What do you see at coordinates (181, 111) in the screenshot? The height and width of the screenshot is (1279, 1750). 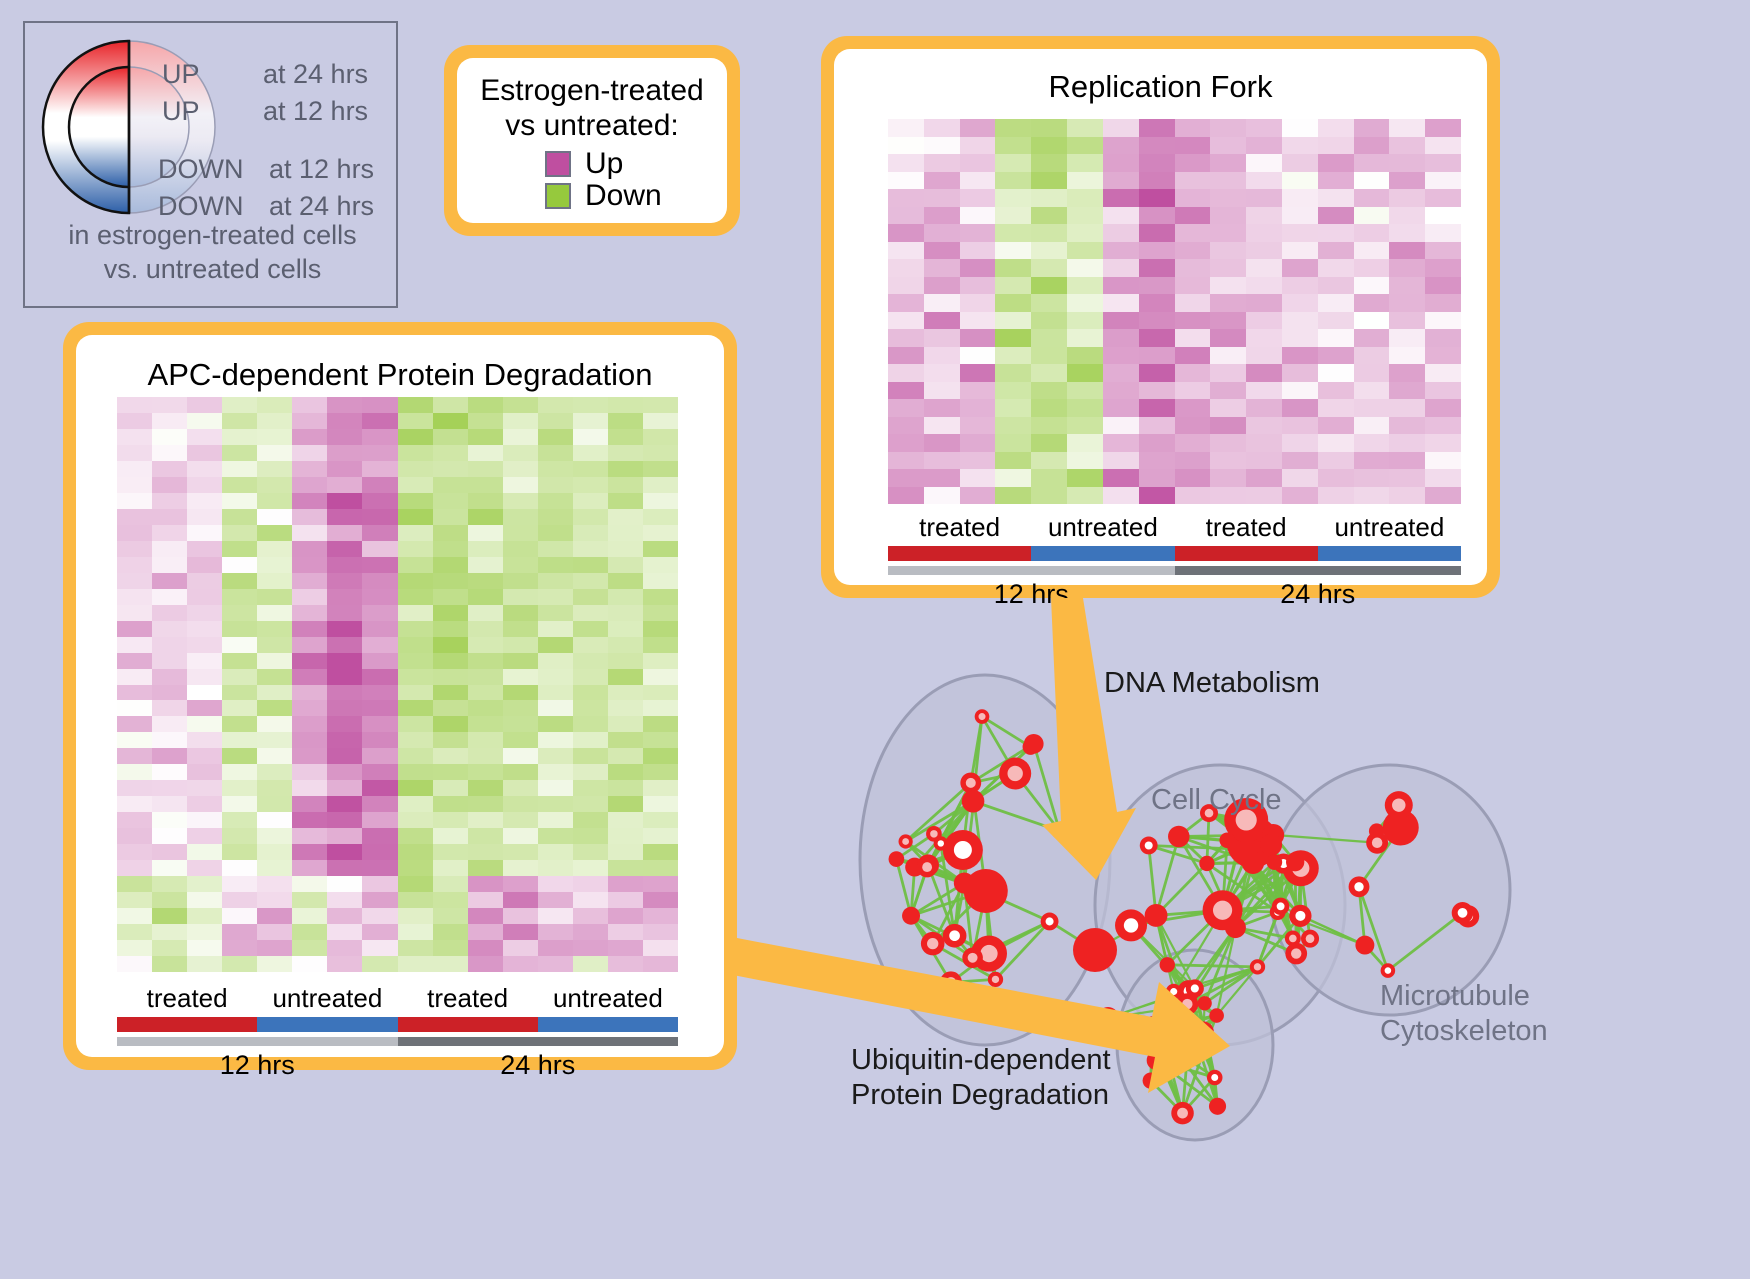 I see `wheel-ring-label-1: UP` at bounding box center [181, 111].